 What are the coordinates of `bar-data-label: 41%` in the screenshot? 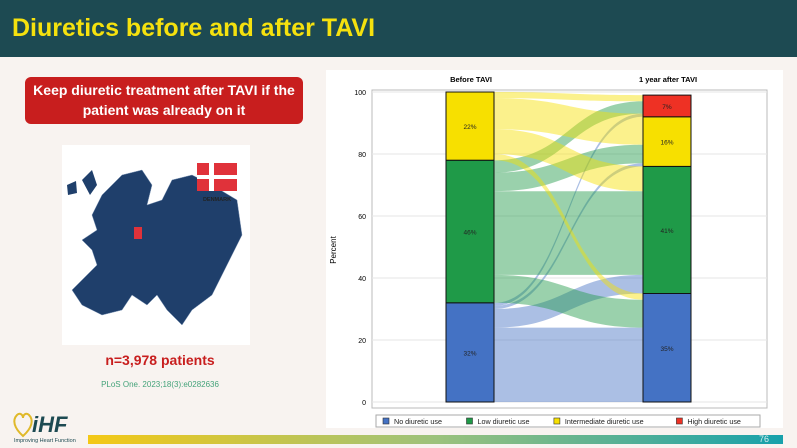 It's located at (666, 231).